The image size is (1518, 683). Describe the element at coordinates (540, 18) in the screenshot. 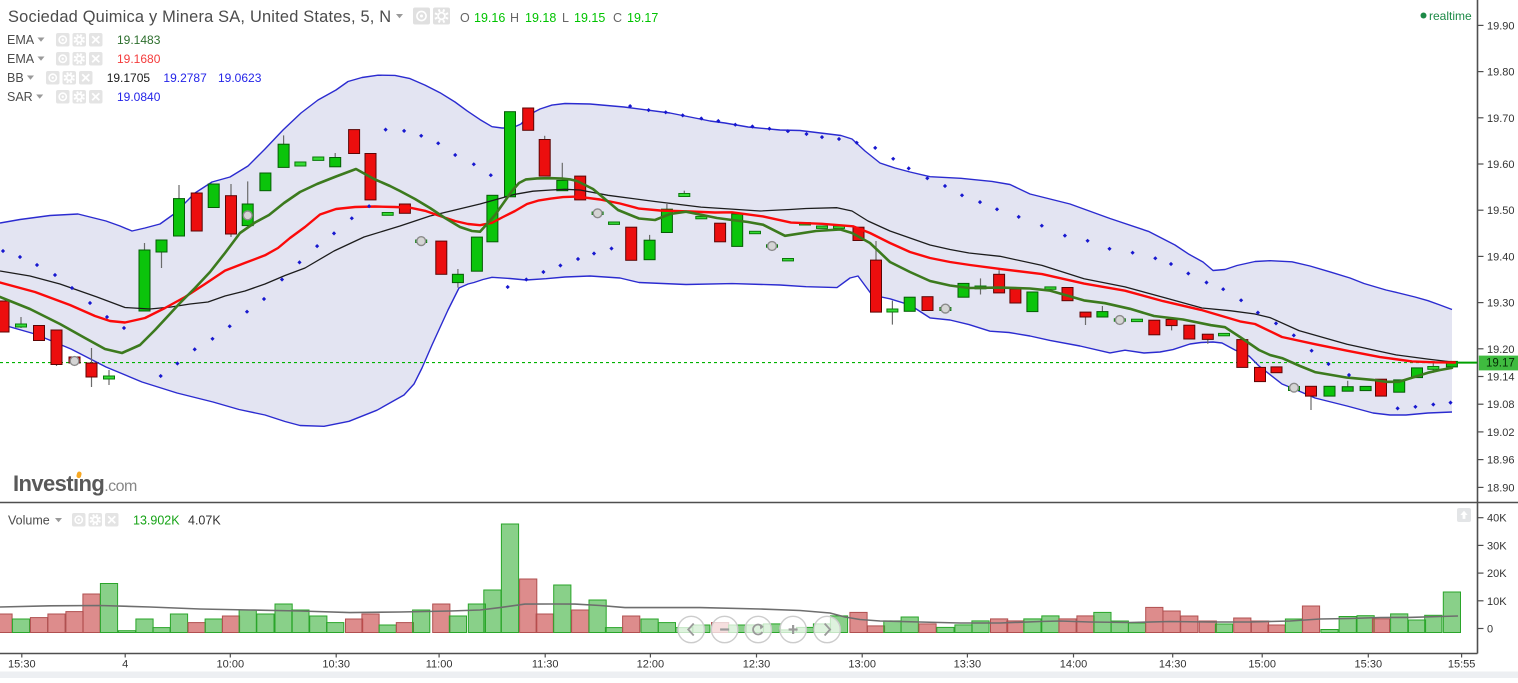

I see `svg-text: 19.18` at that location.